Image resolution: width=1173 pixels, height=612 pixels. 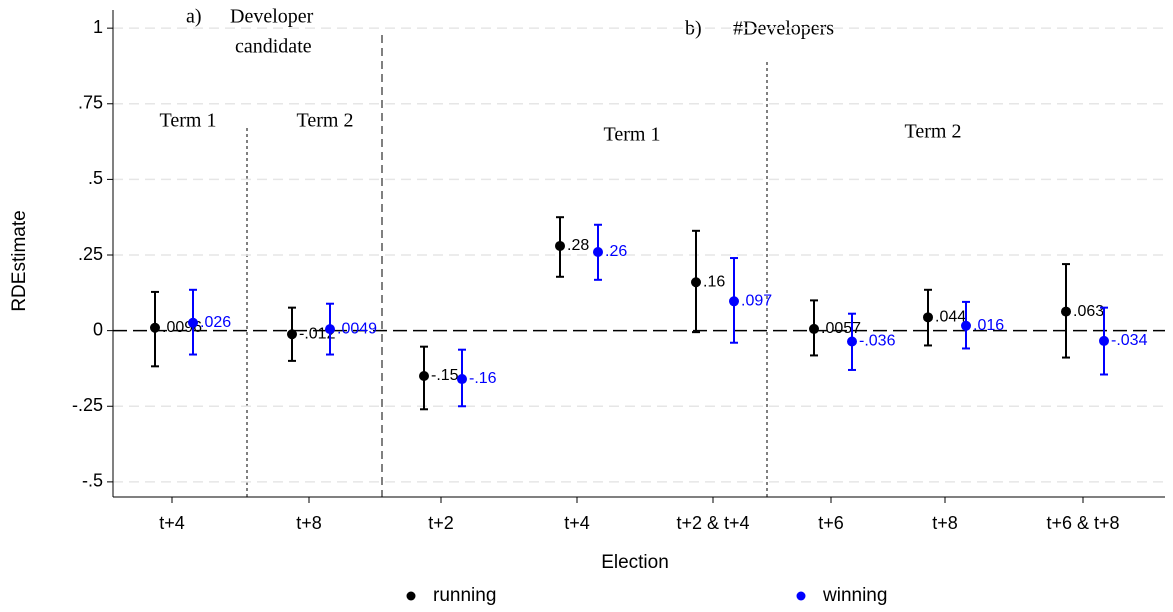 What do you see at coordinates (194, 17) in the screenshot?
I see `annotation: a)` at bounding box center [194, 17].